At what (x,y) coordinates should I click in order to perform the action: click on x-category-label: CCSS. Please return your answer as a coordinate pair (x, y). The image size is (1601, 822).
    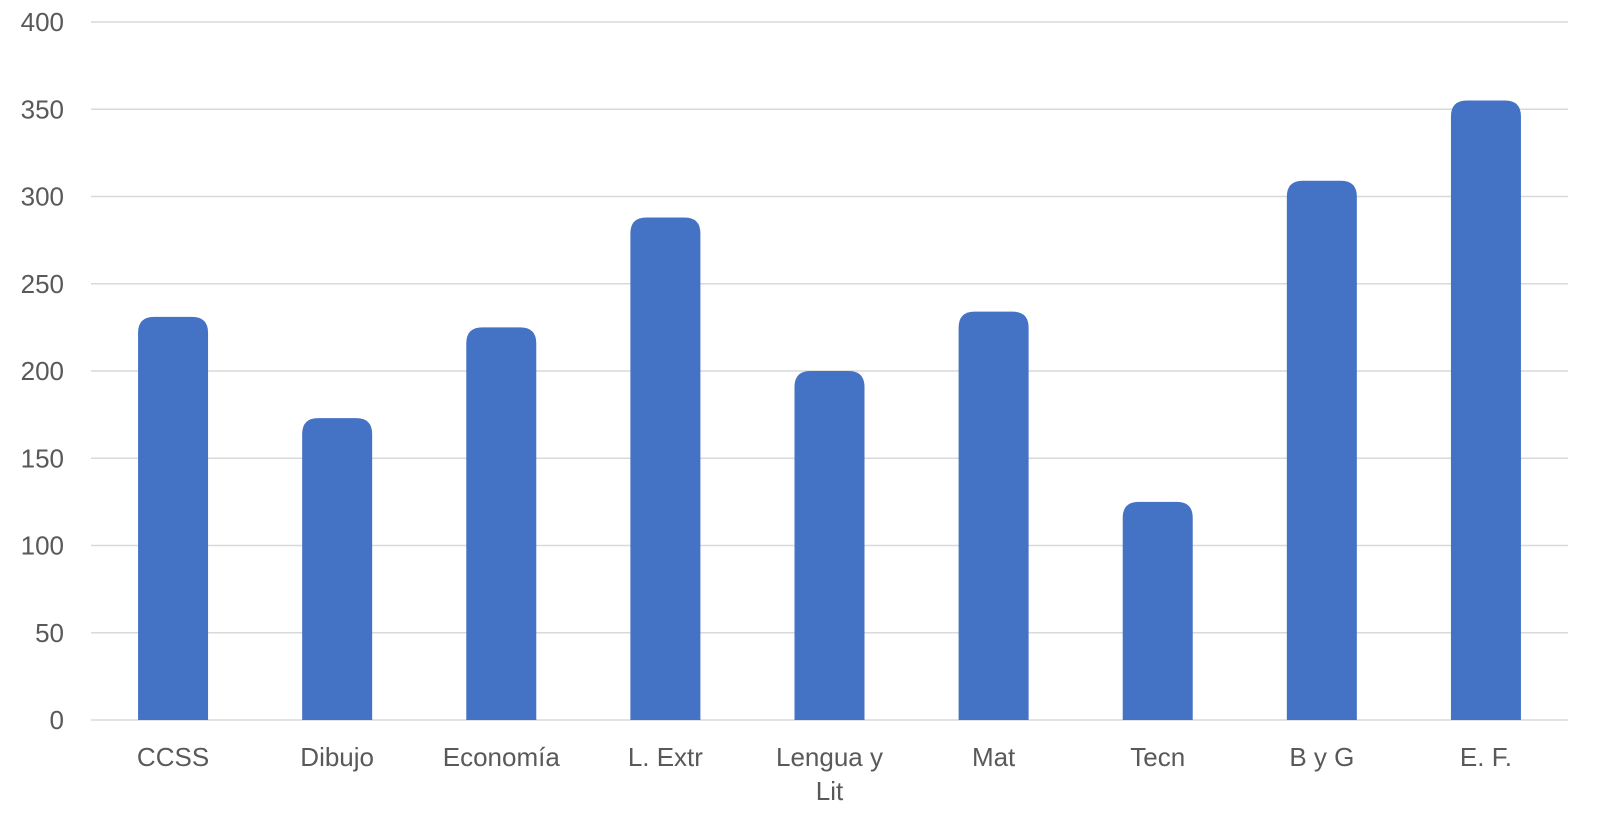
    Looking at the image, I should click on (173, 757).